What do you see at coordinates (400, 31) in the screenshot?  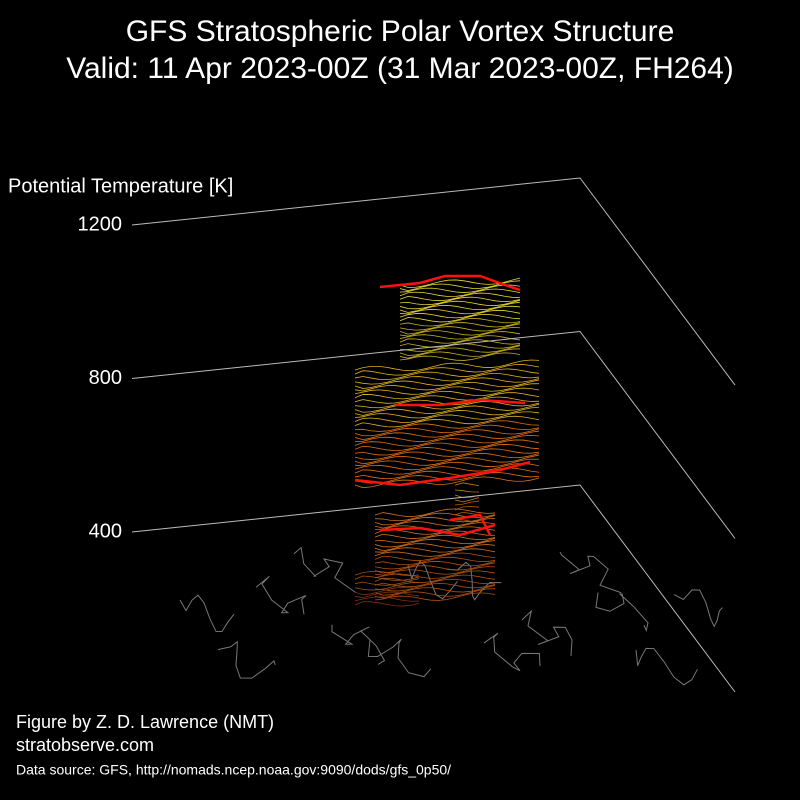 I see `chart-title: GFS Stratospheric Polar Vortex Structure` at bounding box center [400, 31].